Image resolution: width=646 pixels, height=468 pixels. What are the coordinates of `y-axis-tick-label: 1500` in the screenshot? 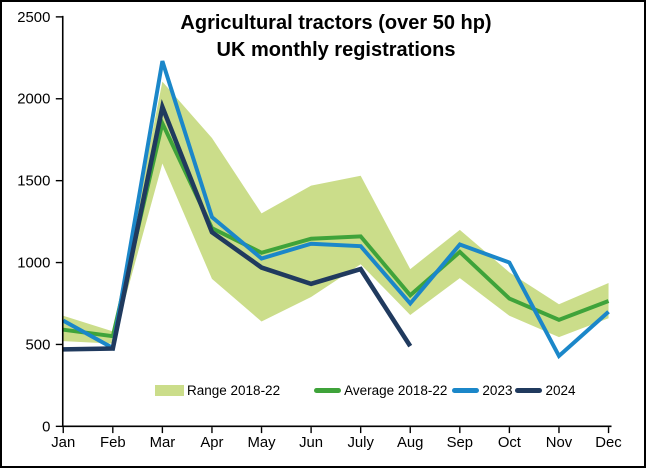 It's located at (33, 182).